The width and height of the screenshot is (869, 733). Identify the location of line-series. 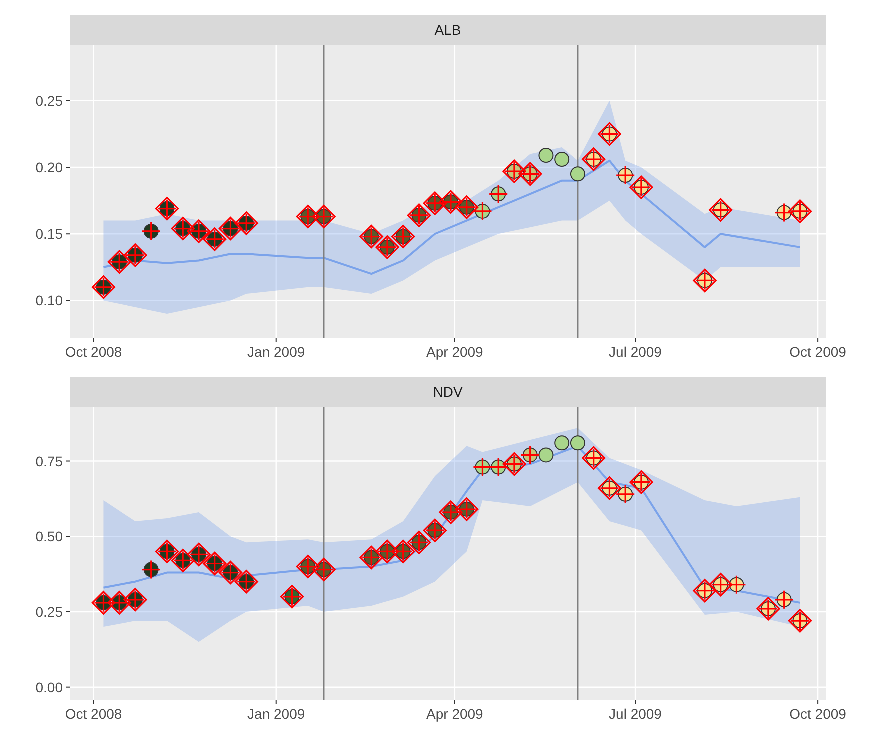
(452, 218).